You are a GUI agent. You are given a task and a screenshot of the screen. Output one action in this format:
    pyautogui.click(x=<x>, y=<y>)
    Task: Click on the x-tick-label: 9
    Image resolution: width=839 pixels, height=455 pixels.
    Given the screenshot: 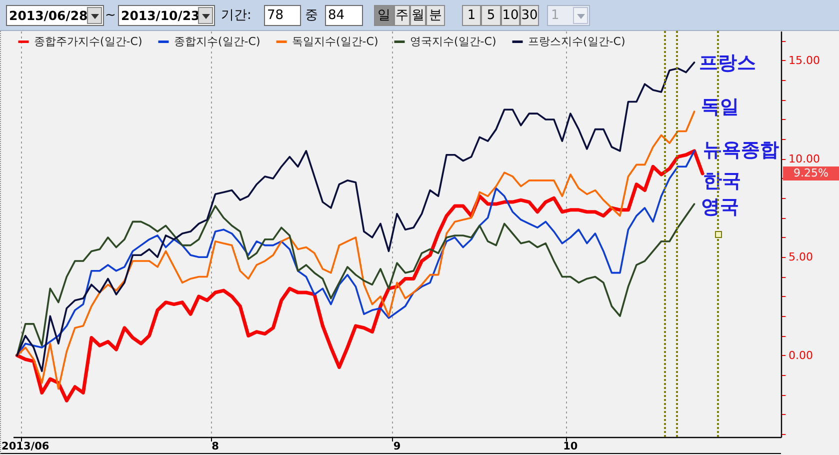 What is the action you would take?
    pyautogui.click(x=397, y=446)
    